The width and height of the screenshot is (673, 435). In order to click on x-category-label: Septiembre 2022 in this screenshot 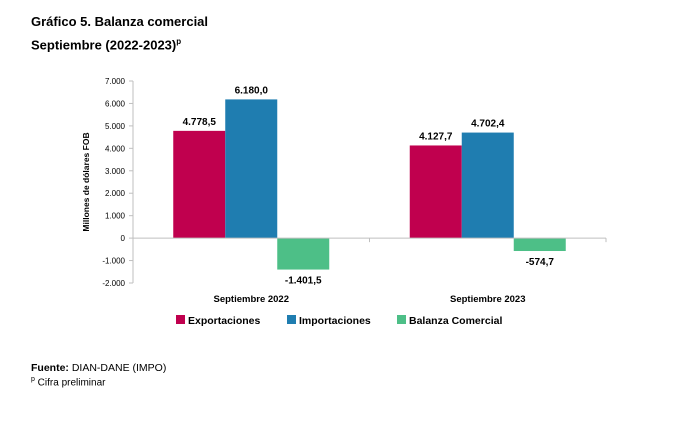, I will do `click(251, 299)`.